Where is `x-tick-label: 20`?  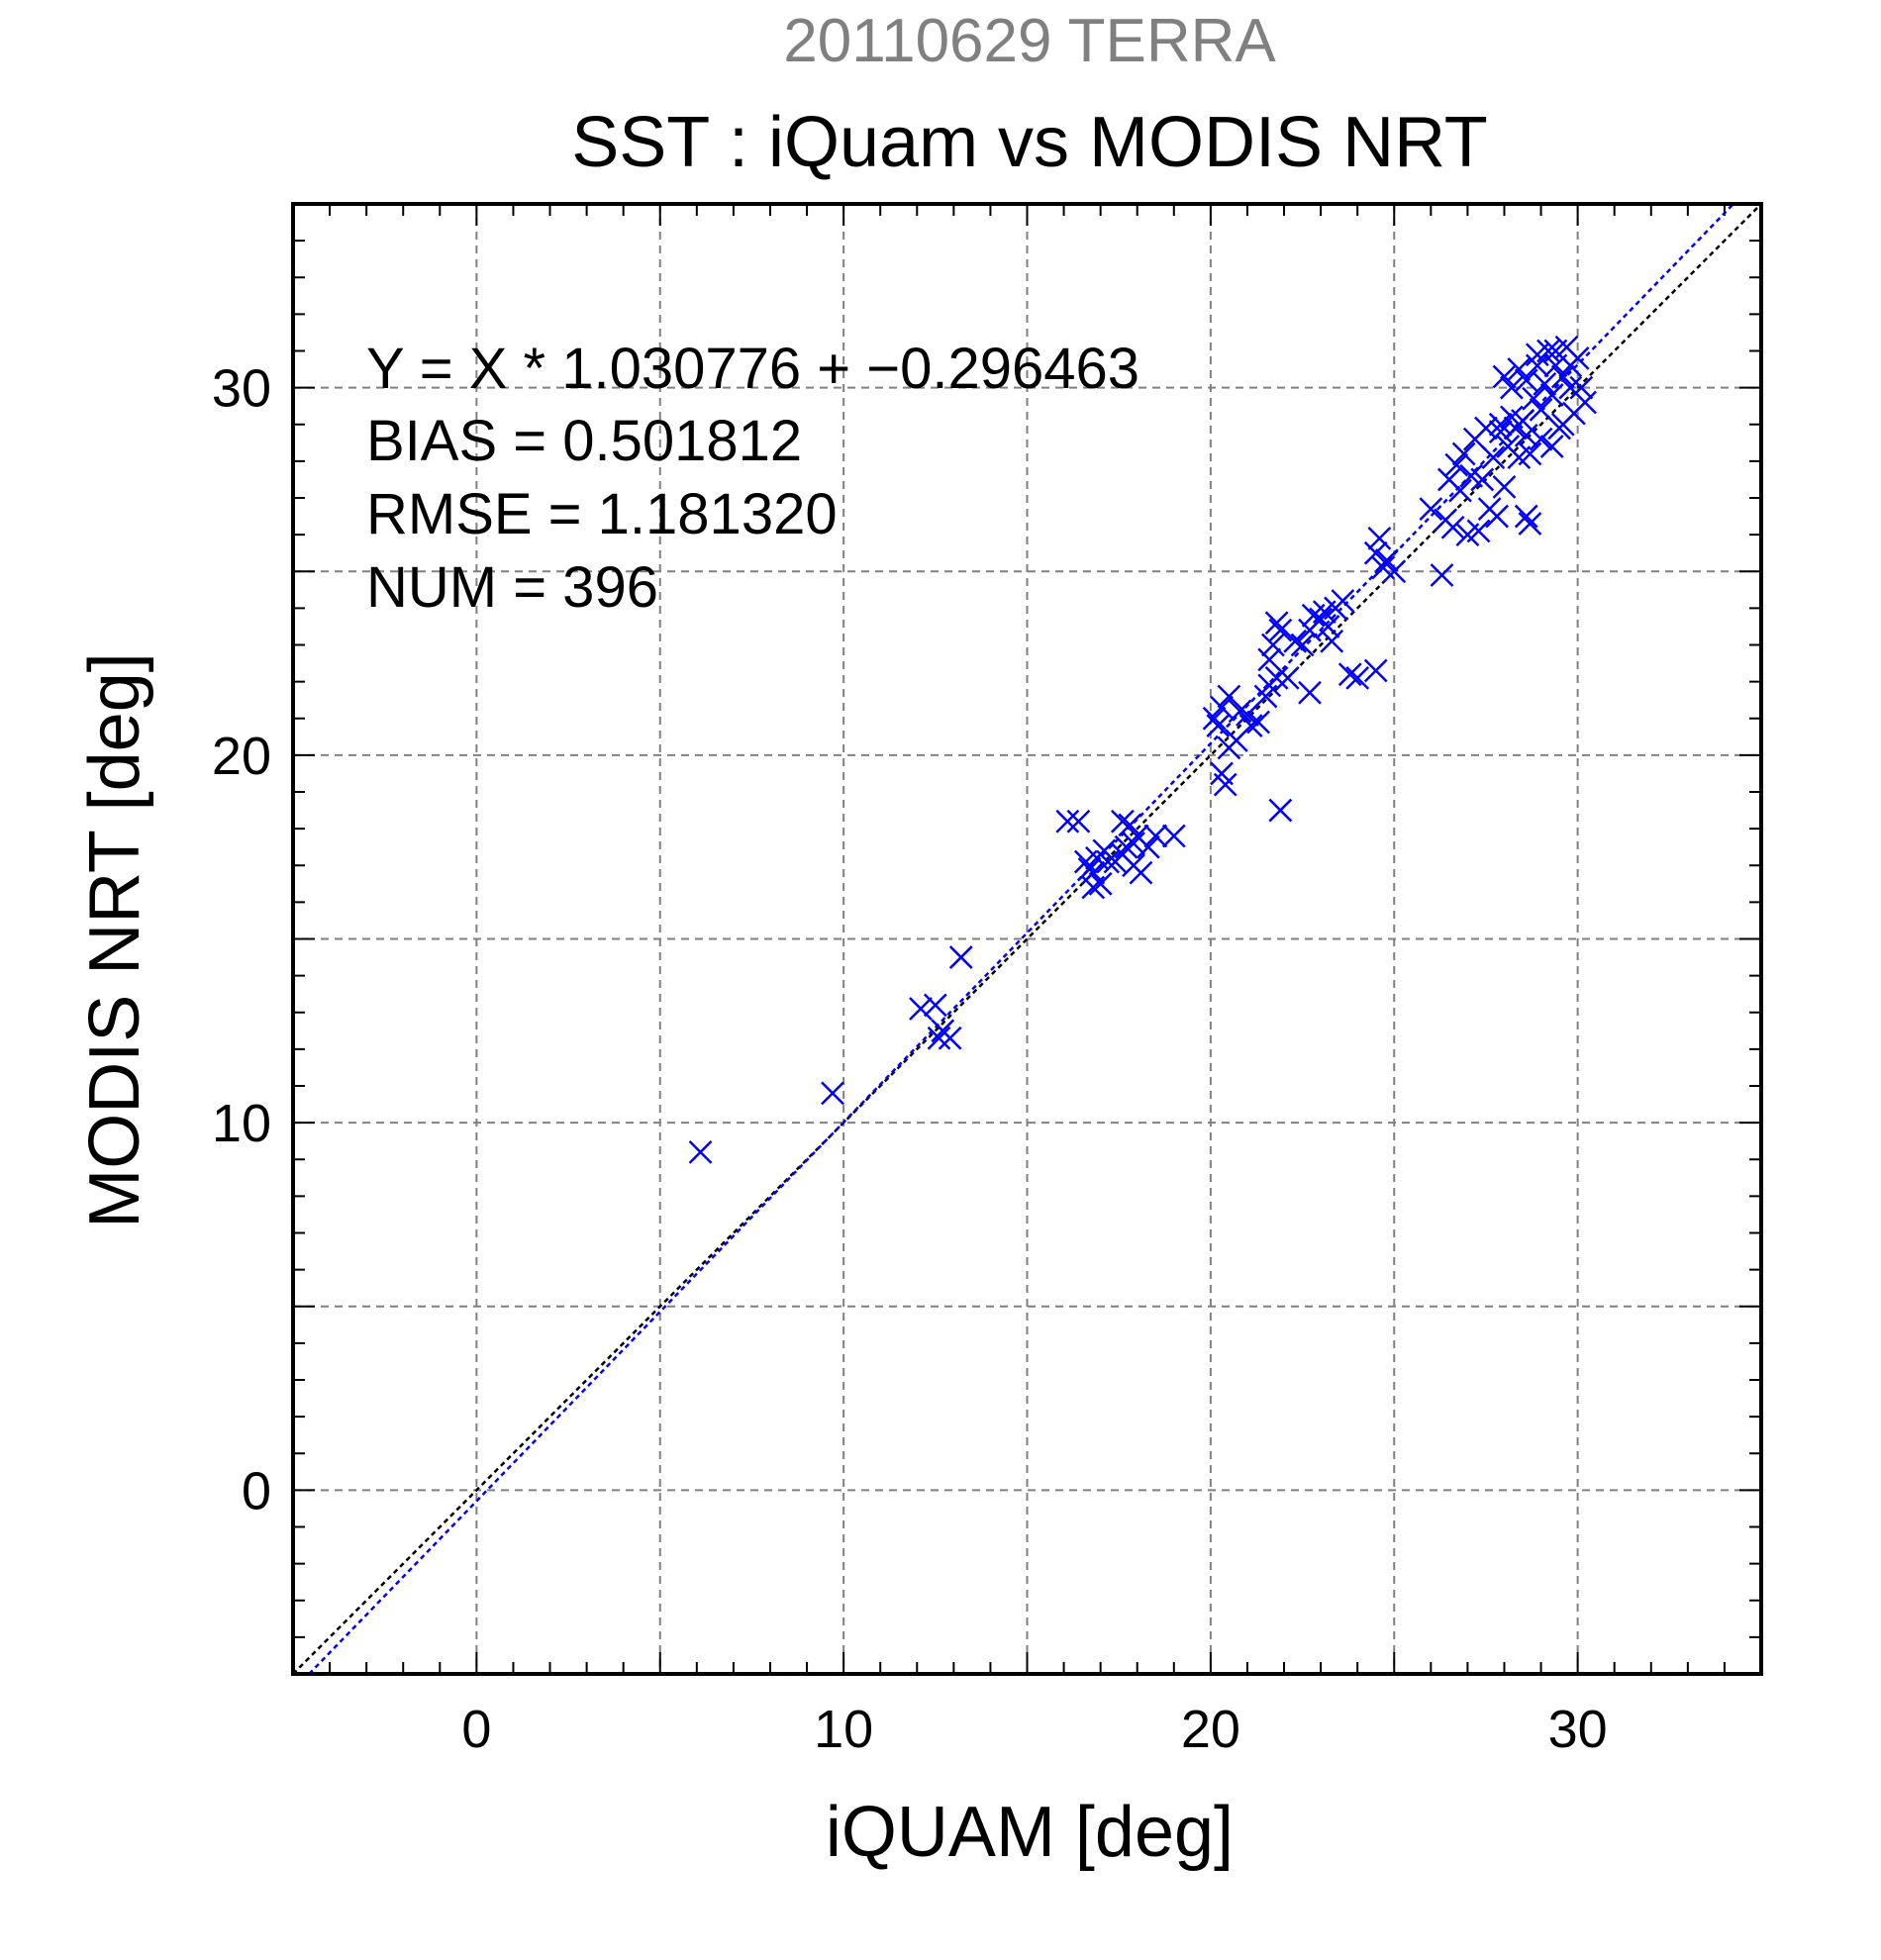 x-tick-label: 20 is located at coordinates (1210, 1729).